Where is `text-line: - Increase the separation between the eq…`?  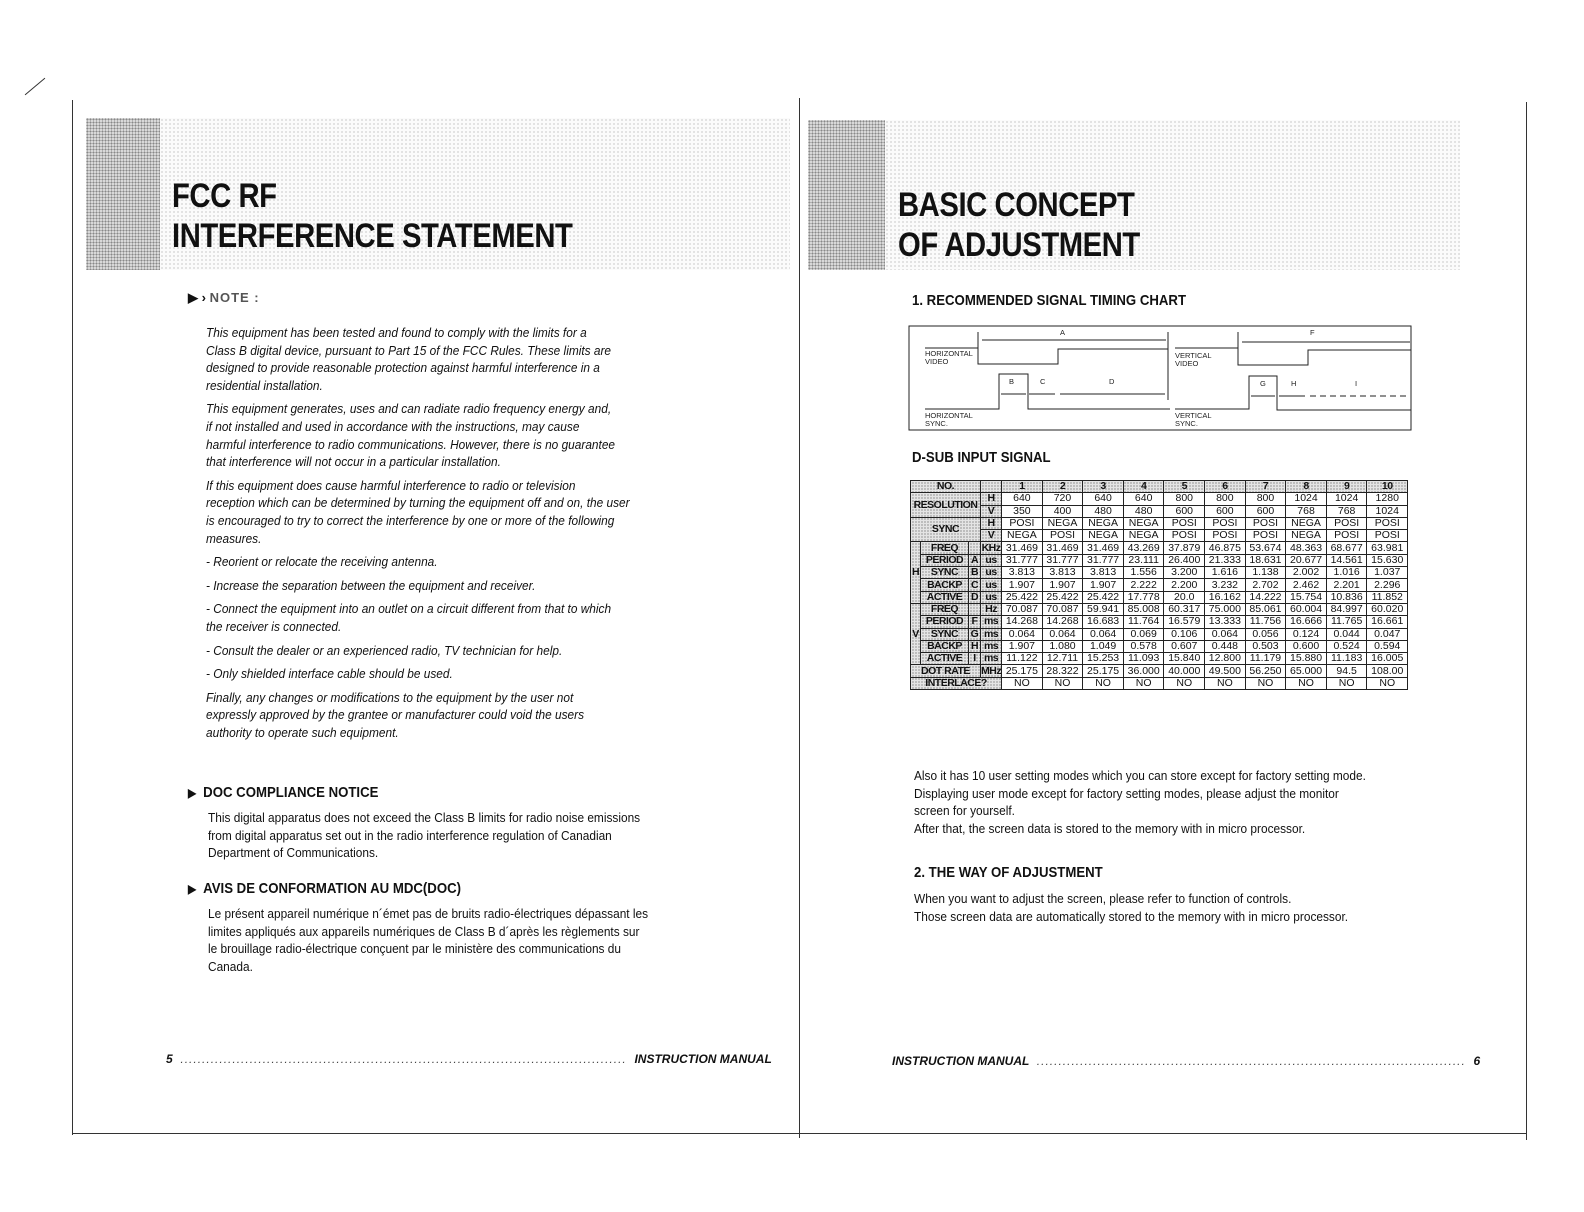
text-line: - Increase the separation between the eq… is located at coordinates (371, 585).